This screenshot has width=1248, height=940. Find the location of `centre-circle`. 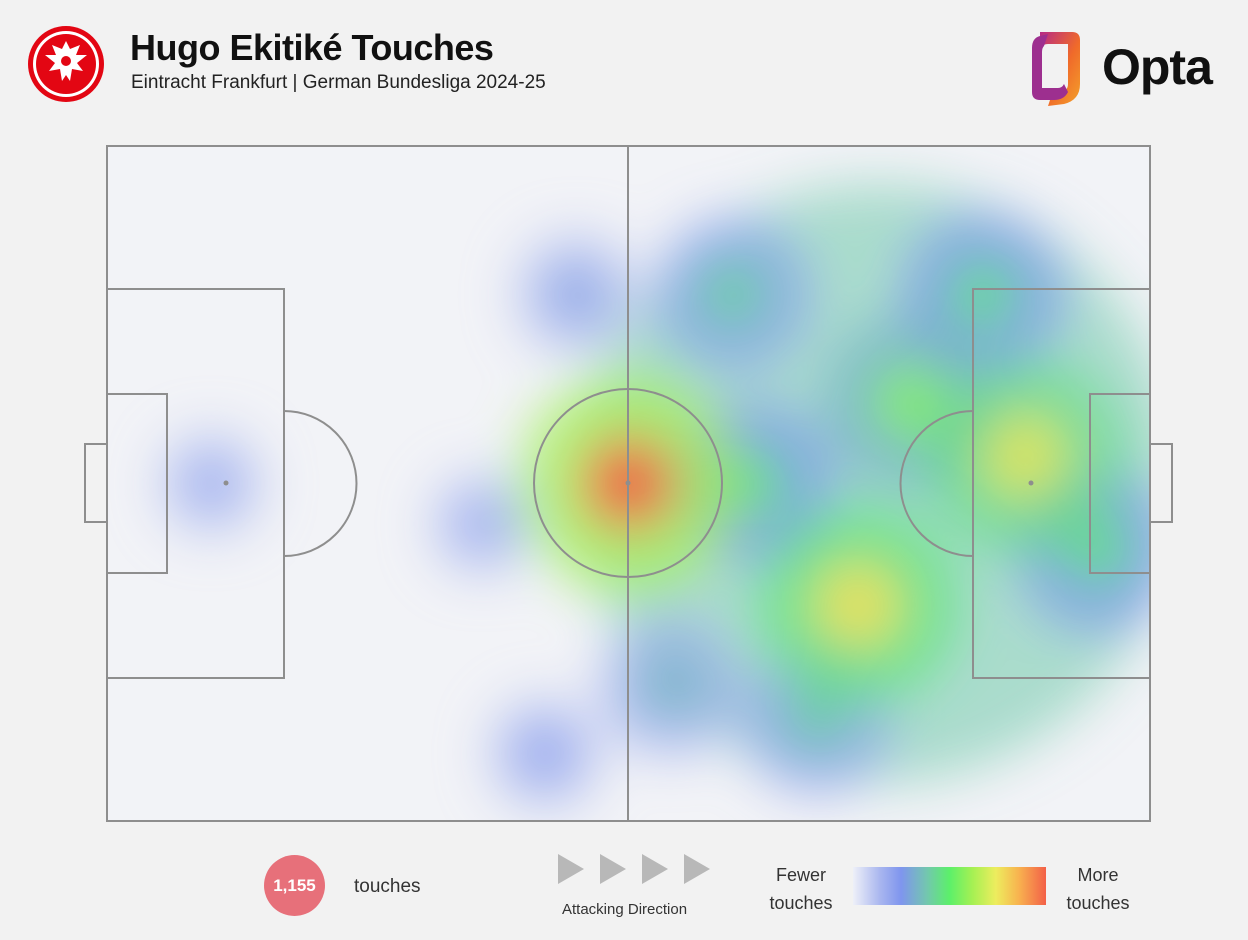

centre-circle is located at coordinates (628, 483).